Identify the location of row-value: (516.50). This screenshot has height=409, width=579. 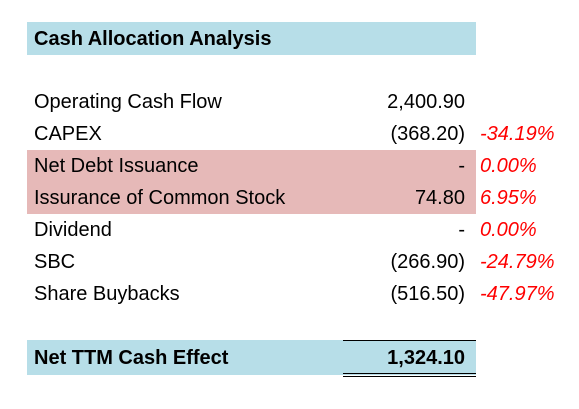
(428, 294).